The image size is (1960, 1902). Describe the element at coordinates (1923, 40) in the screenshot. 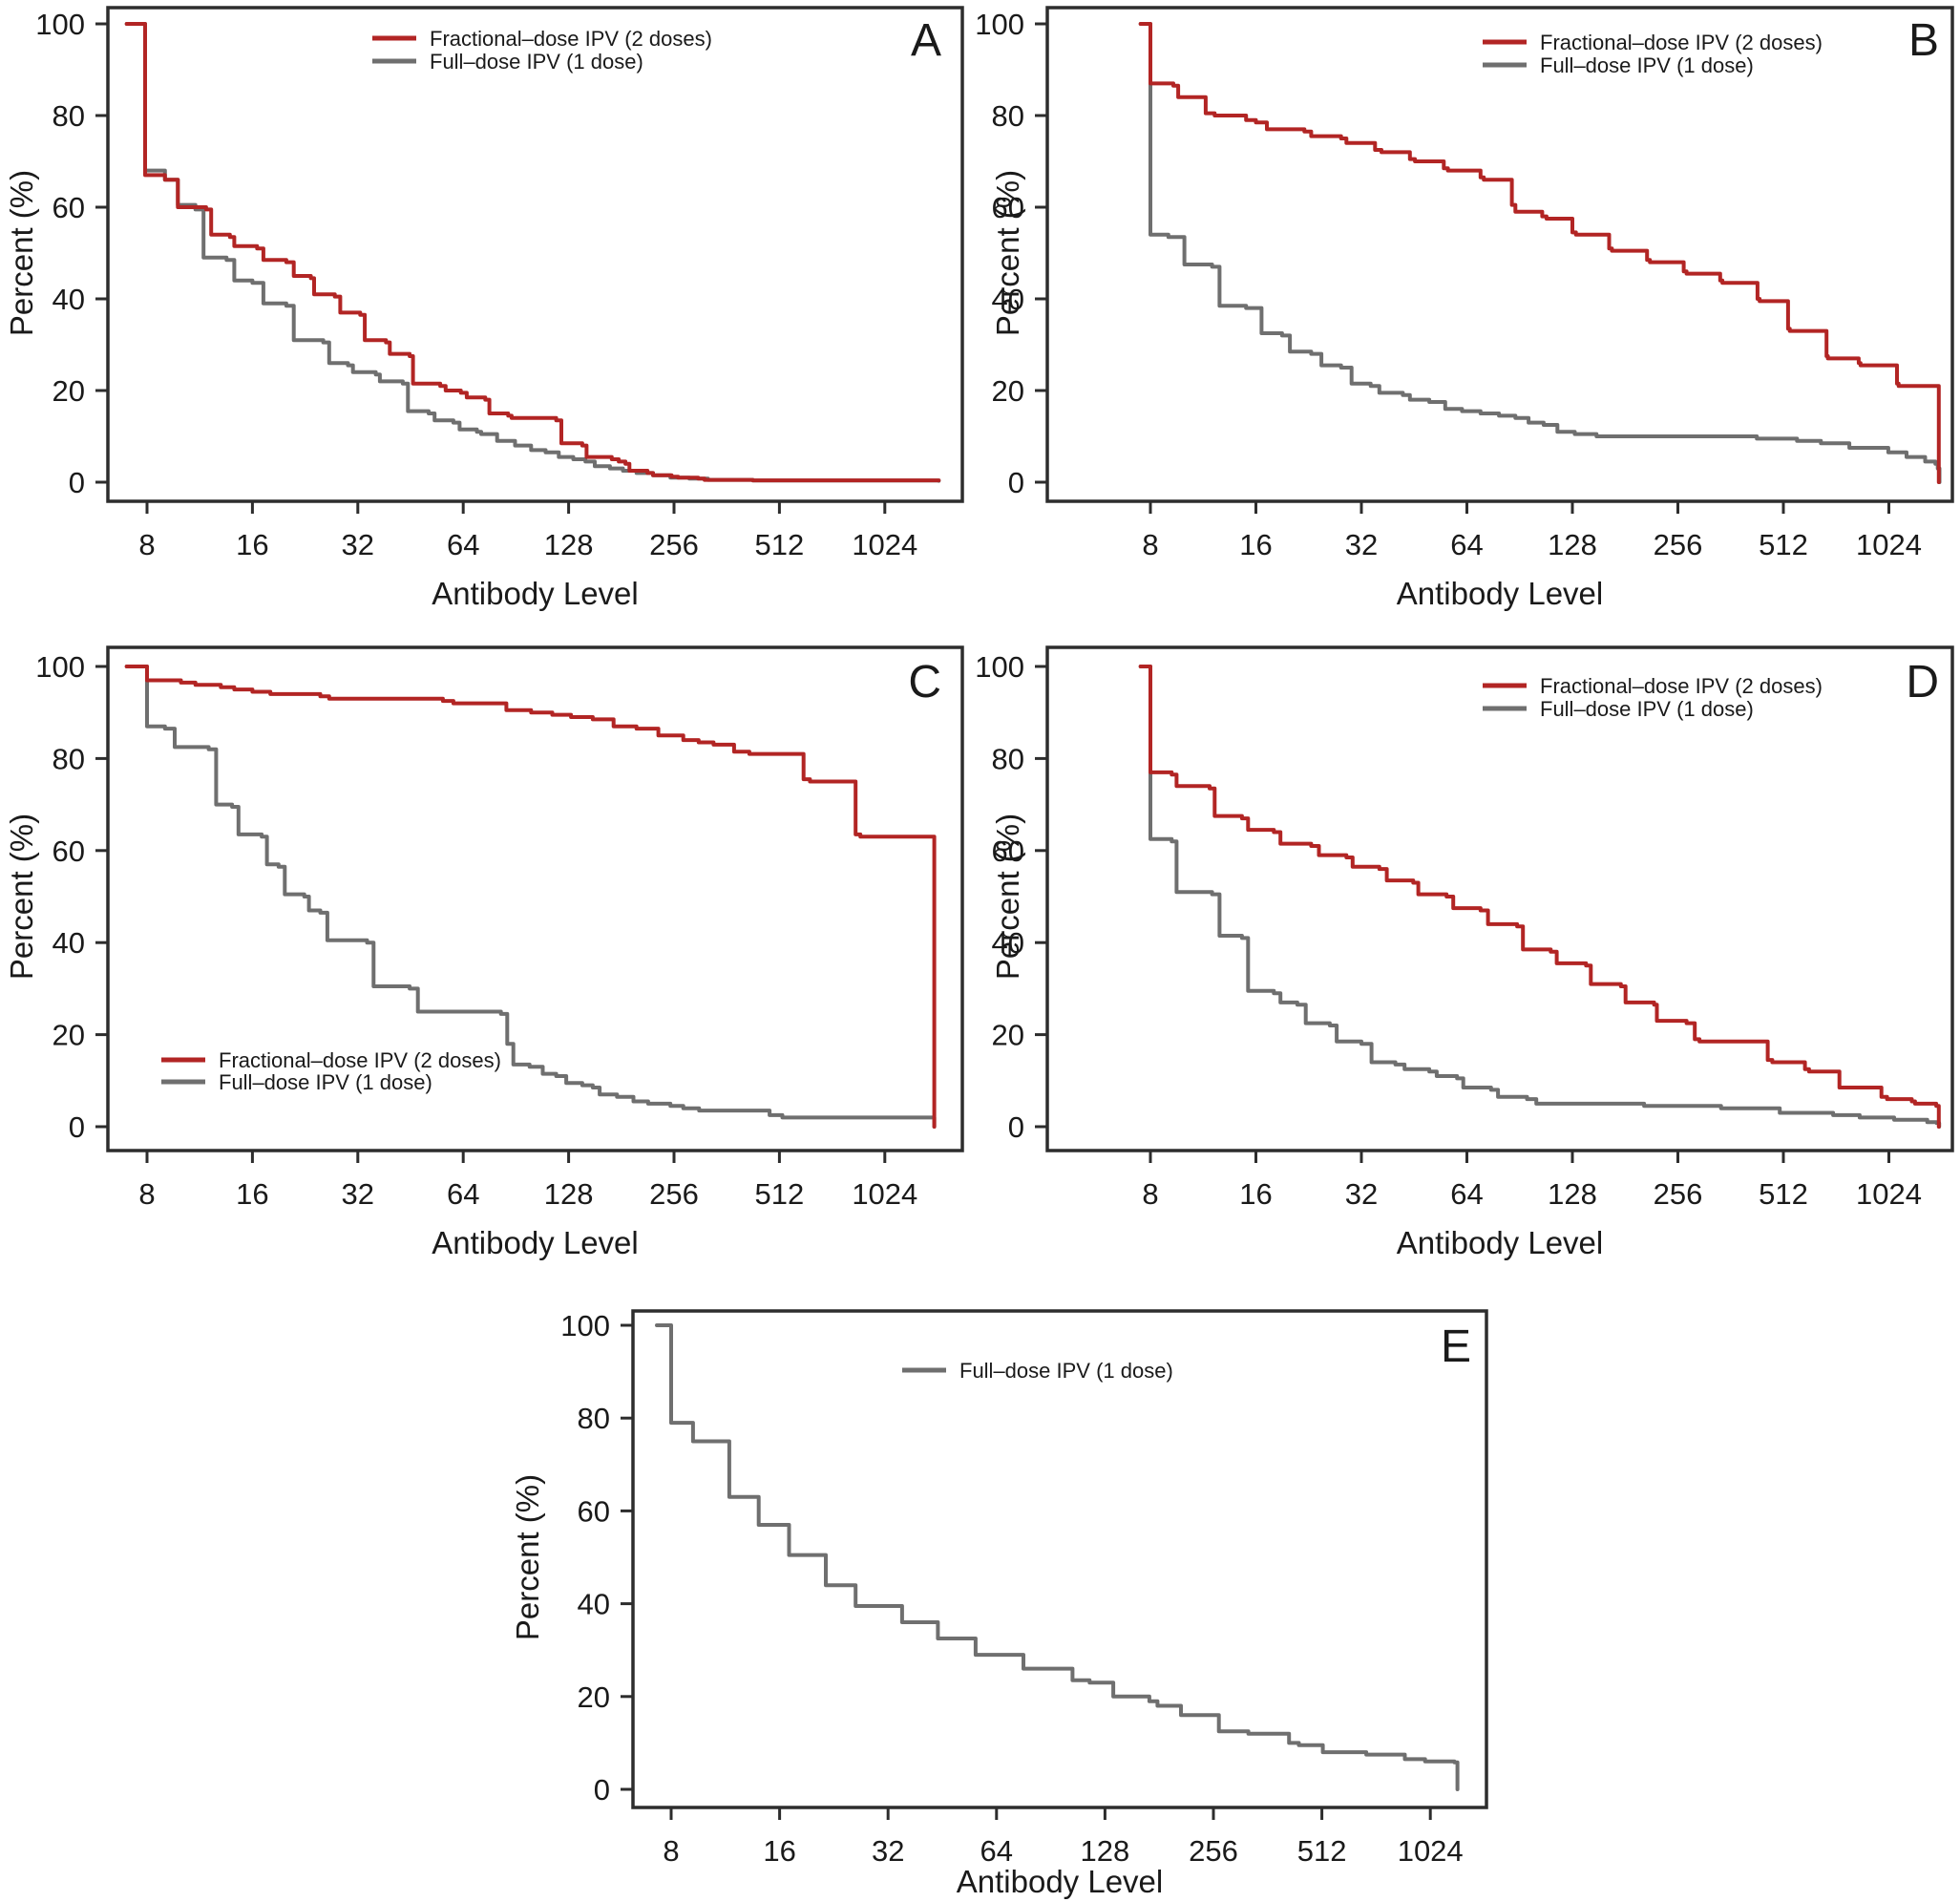

I see `panel-letter-B: B` at that location.